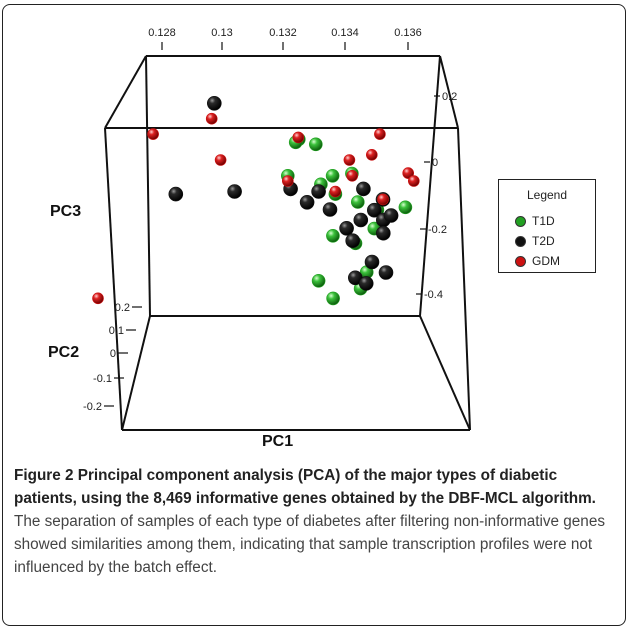 This screenshot has width=632, height=632. What do you see at coordinates (520, 261) in the screenshot?
I see `legend-marker-gdm` at bounding box center [520, 261].